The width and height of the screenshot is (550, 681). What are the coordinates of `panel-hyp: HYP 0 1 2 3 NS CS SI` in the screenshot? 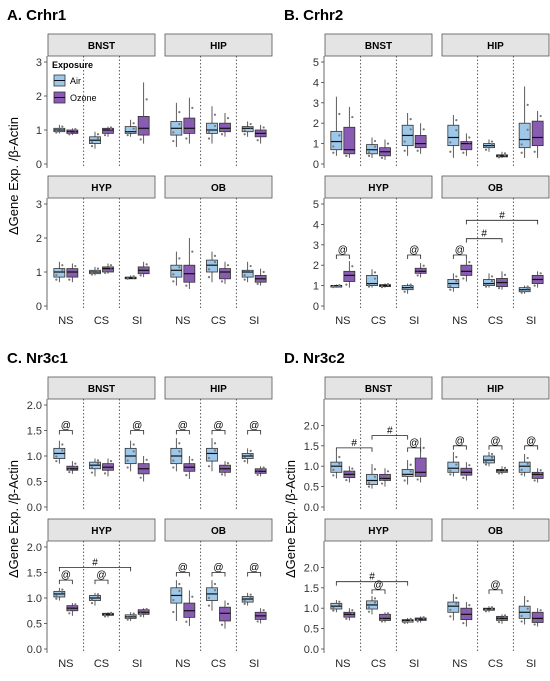 It's located at (96, 251).